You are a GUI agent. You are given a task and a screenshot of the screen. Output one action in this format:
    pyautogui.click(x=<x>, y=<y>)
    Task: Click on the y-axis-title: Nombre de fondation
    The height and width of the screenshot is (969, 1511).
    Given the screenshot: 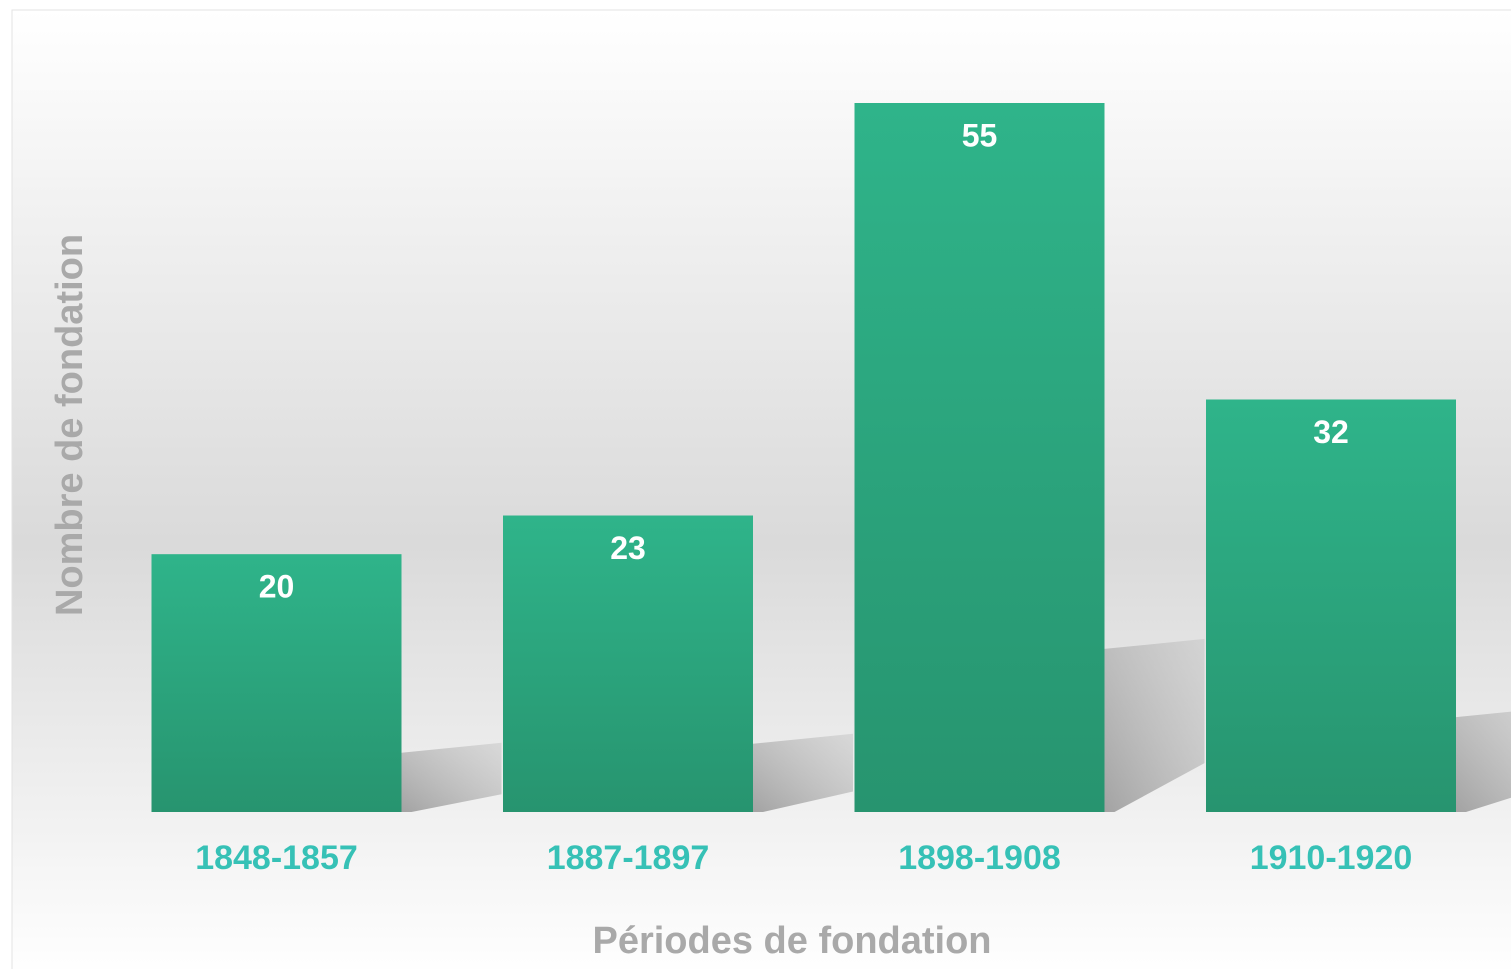 What is the action you would take?
    pyautogui.click(x=70, y=425)
    